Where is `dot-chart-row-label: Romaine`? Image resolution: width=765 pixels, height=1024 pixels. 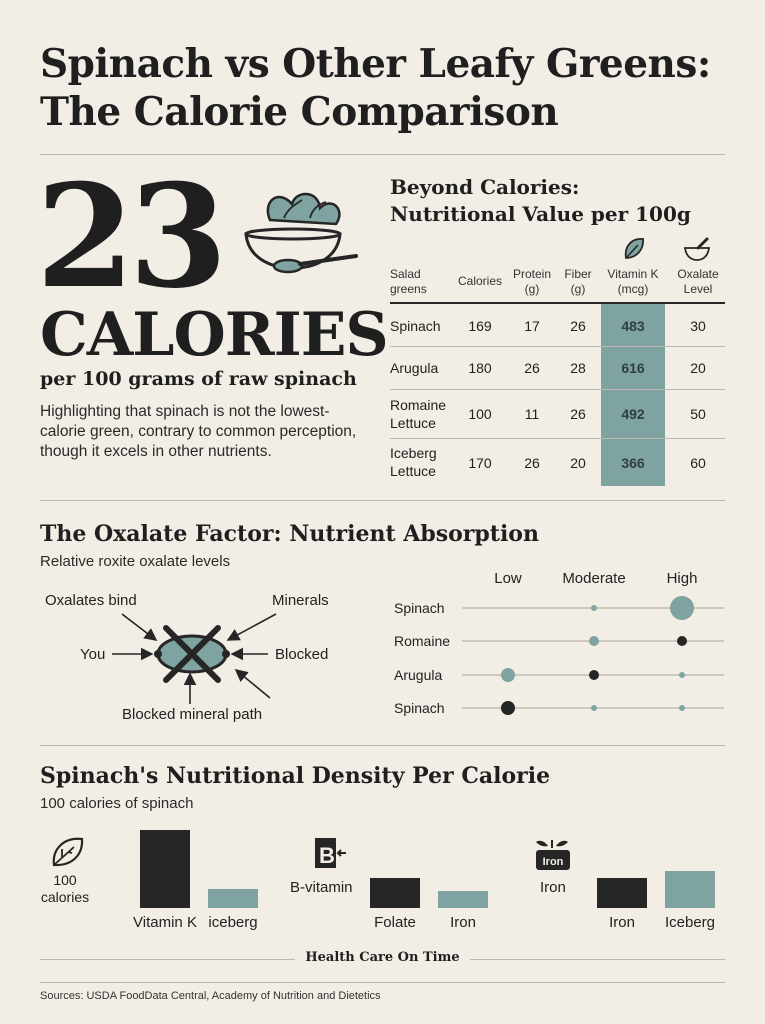 dot-chart-row-label: Romaine is located at coordinates (422, 641).